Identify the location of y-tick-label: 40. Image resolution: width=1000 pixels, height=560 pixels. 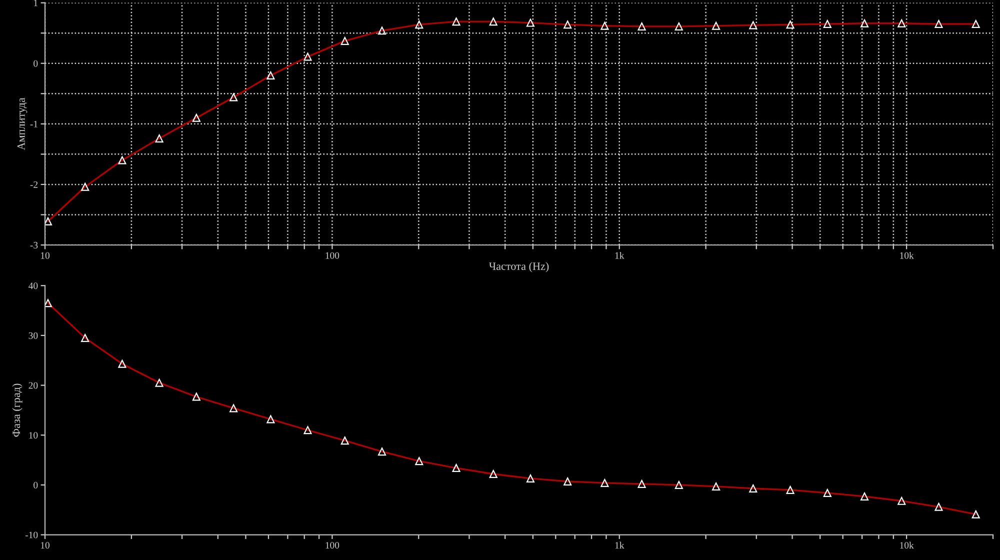
(33, 286).